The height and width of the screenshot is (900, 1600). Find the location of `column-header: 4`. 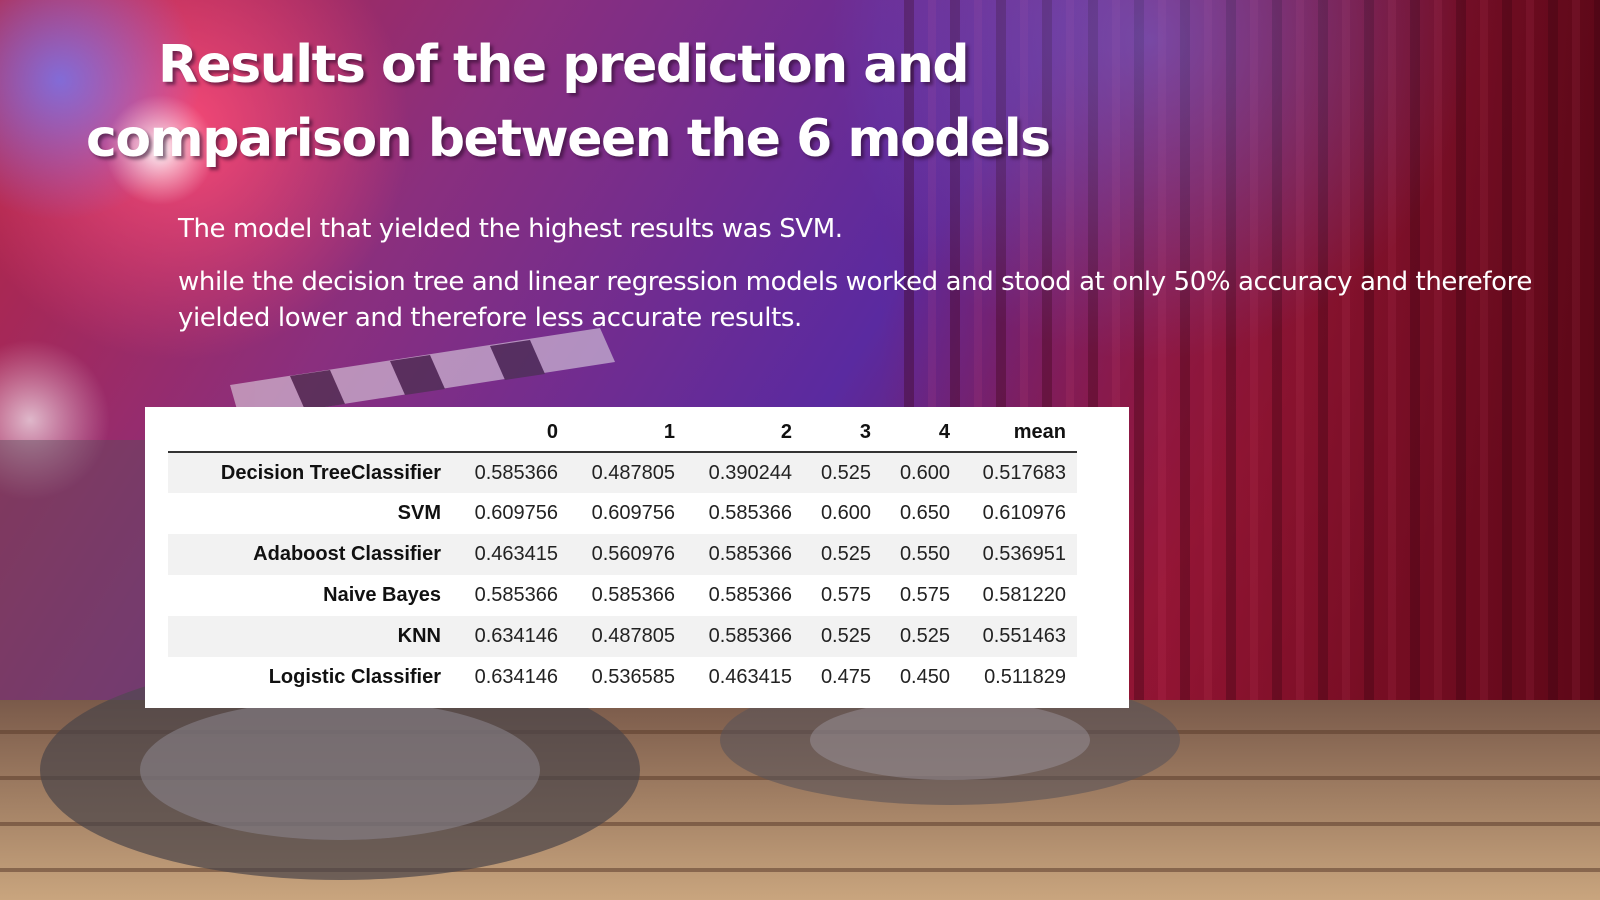

column-header: 4 is located at coordinates (921, 433).